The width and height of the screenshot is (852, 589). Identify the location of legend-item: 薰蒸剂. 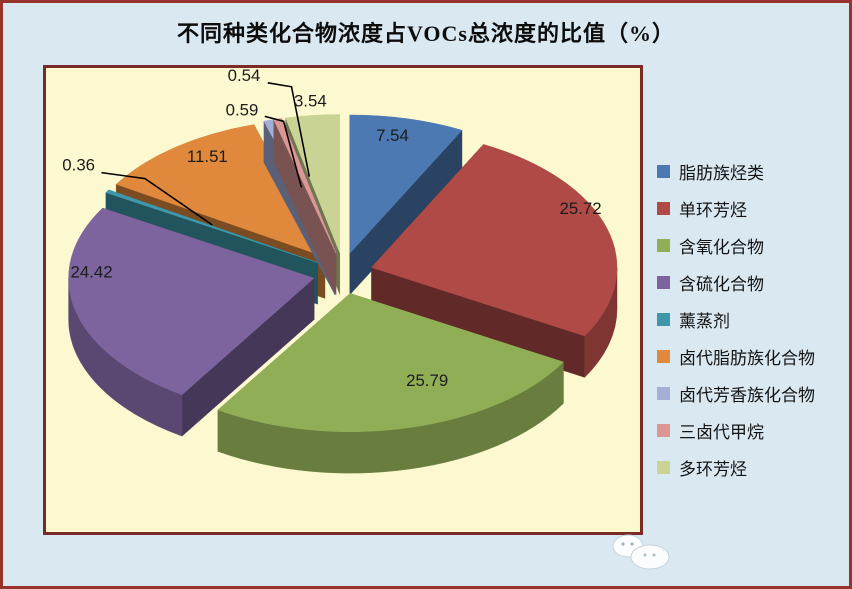
(736, 319).